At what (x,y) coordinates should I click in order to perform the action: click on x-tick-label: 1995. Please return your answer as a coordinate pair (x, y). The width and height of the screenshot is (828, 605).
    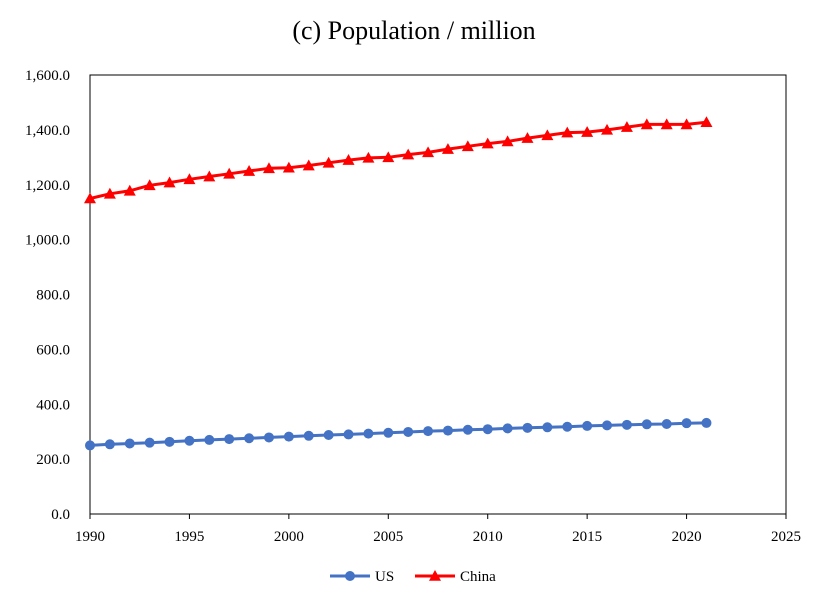
    Looking at the image, I should click on (189, 537).